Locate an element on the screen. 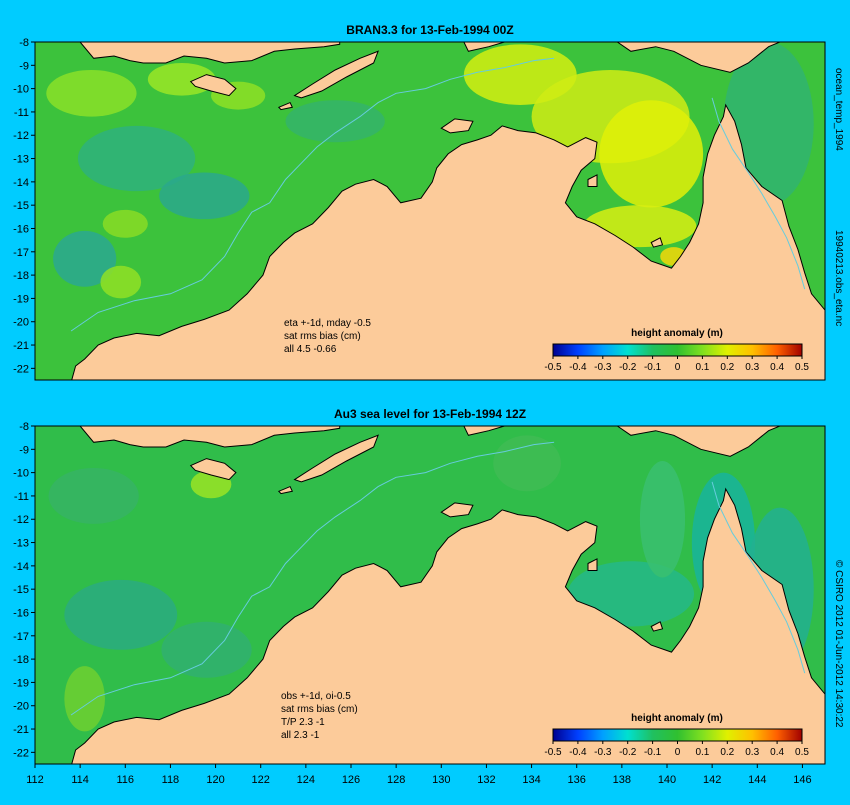  y-tick-label: -20 is located at coordinates (21, 707).